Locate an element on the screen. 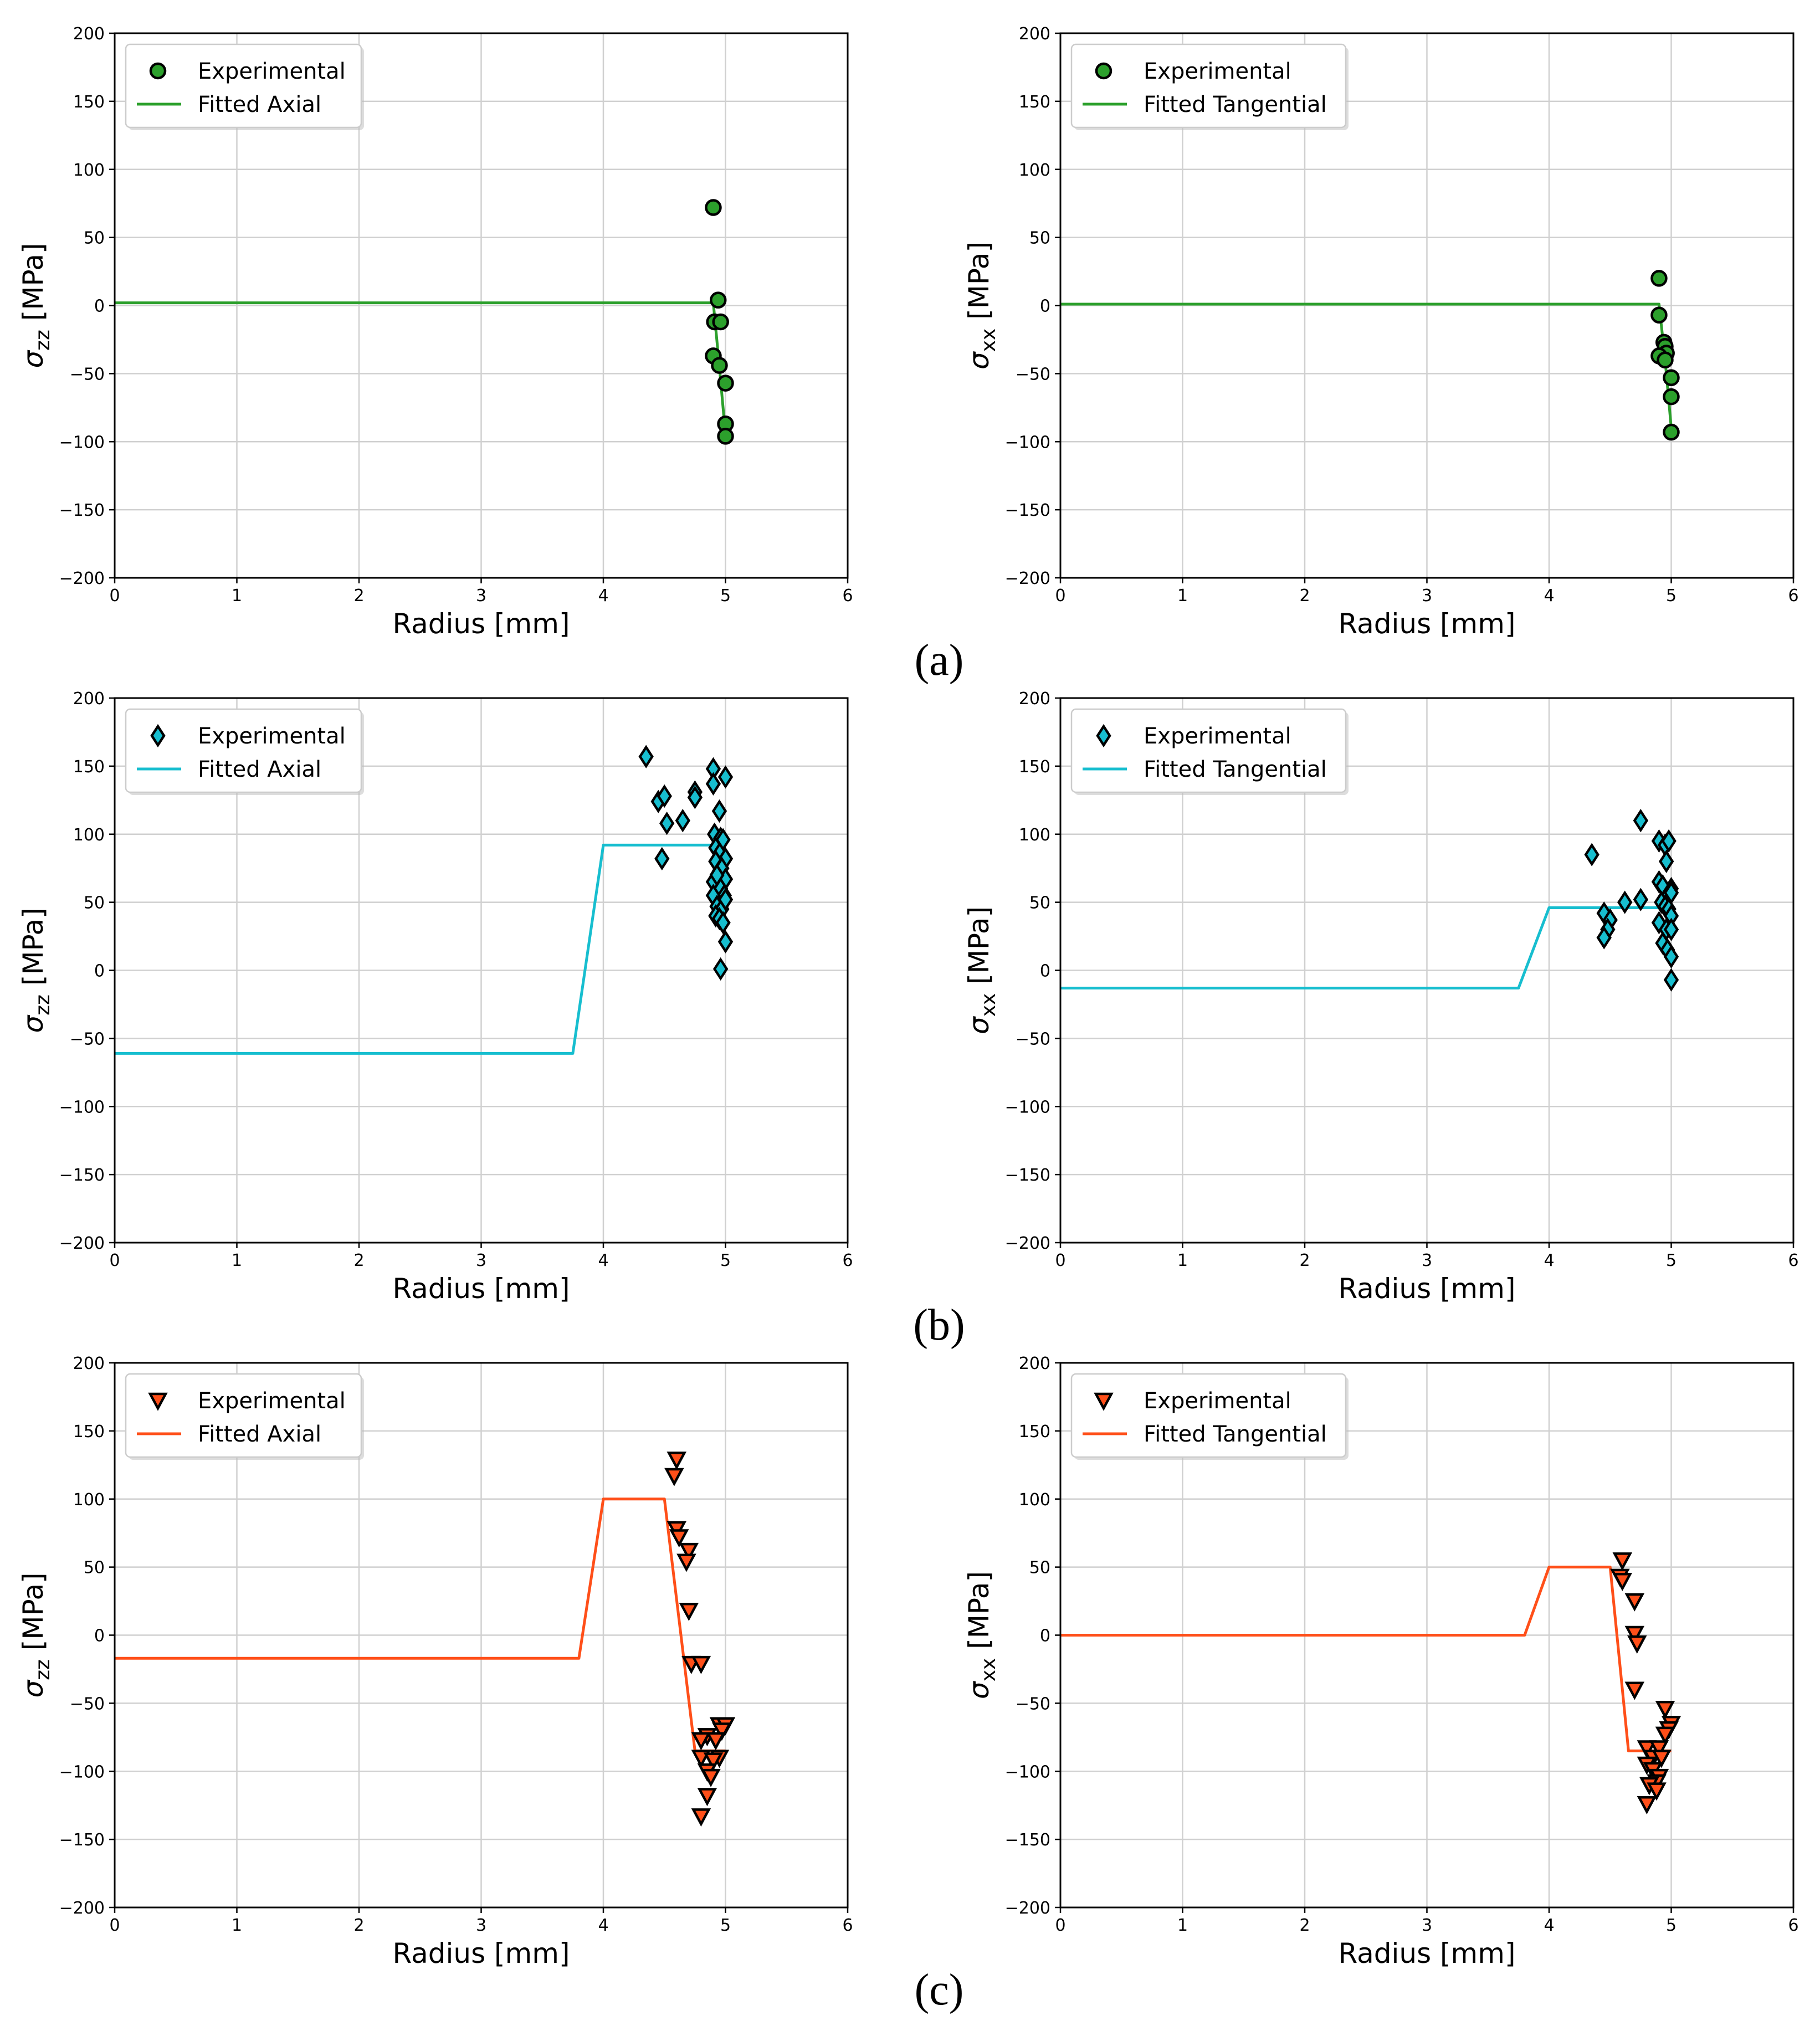  y-tick-label: 0 is located at coordinates (99, 971).